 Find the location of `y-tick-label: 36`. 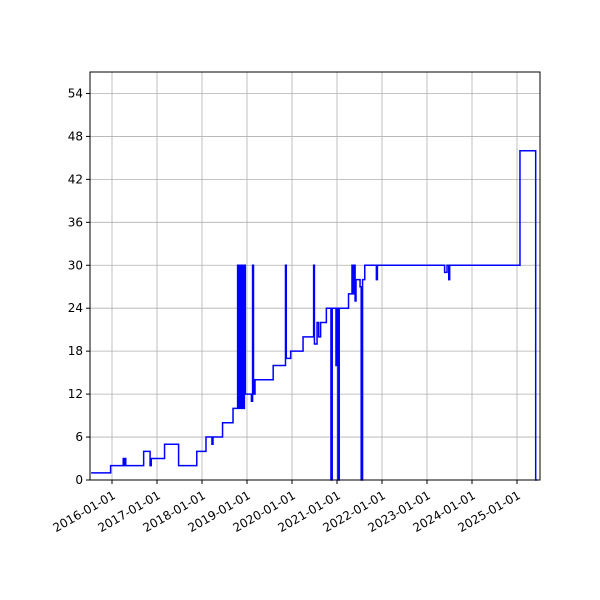

y-tick-label: 36 is located at coordinates (75, 222).